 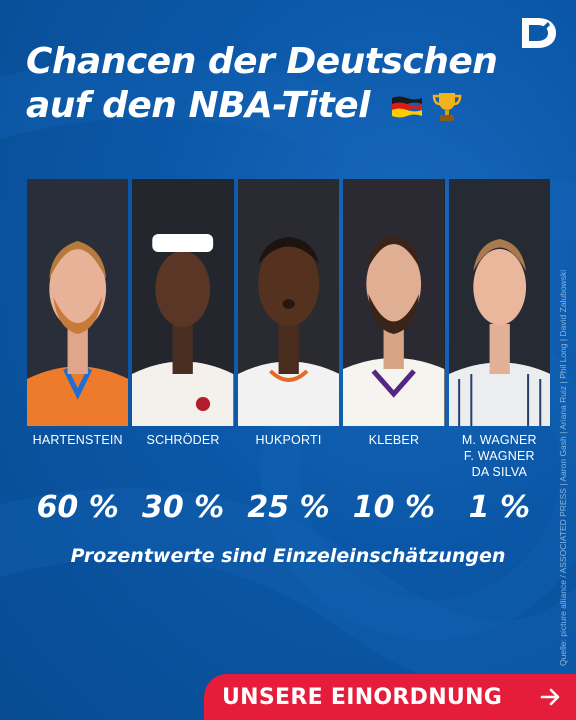 I want to click on arrow-right-icon, so click(x=550, y=697).